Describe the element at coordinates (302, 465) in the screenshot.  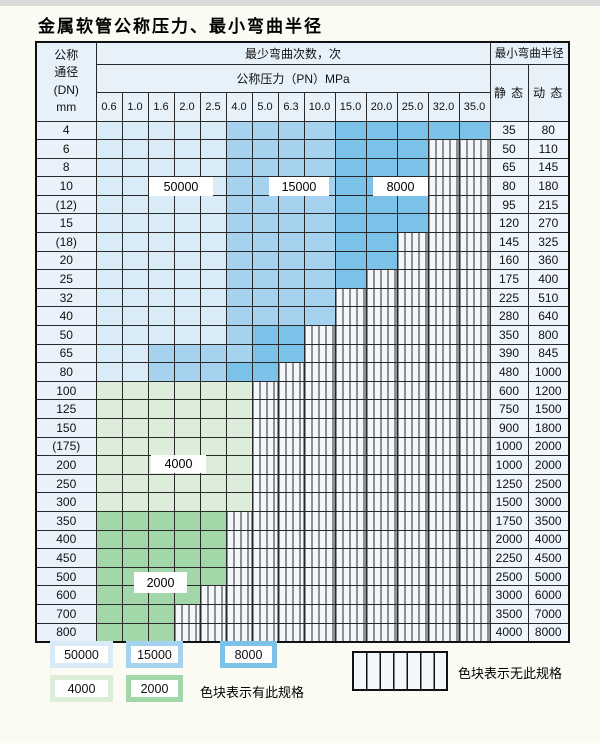
I see `table-row: 200 1000 2000` at that location.